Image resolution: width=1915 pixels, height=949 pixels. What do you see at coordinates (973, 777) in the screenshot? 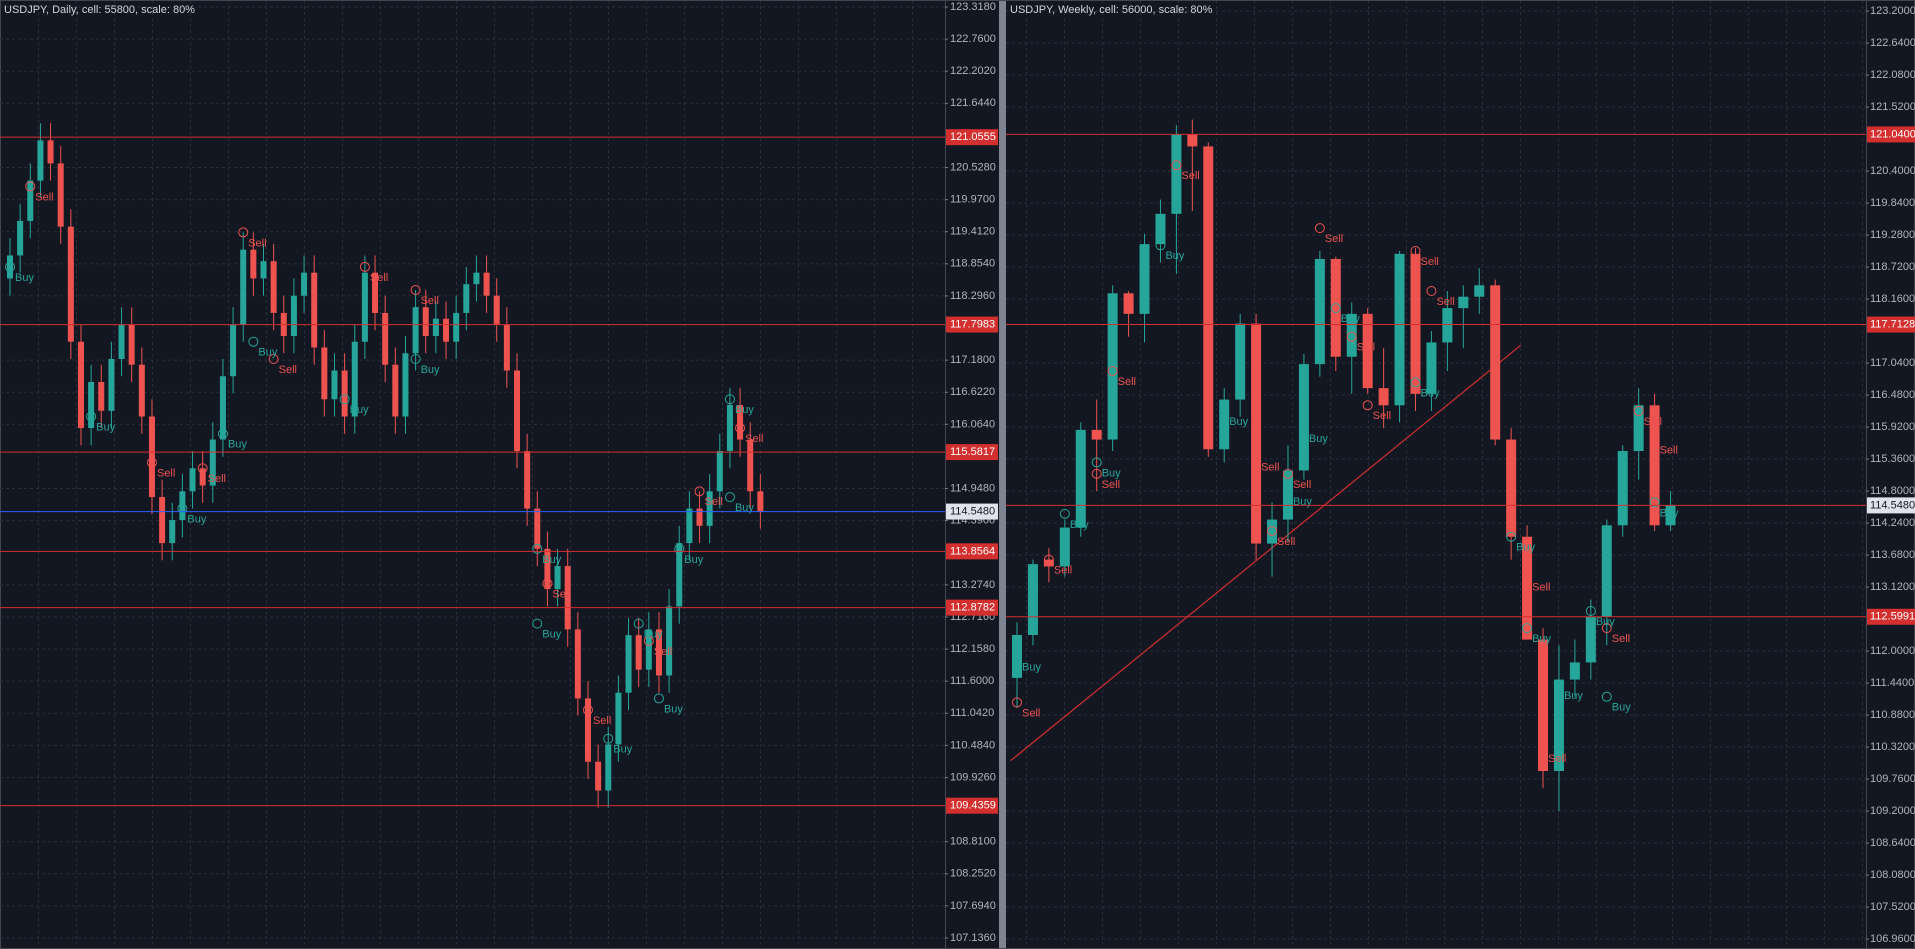
I see `y-tick-label: 109.9260` at bounding box center [973, 777].